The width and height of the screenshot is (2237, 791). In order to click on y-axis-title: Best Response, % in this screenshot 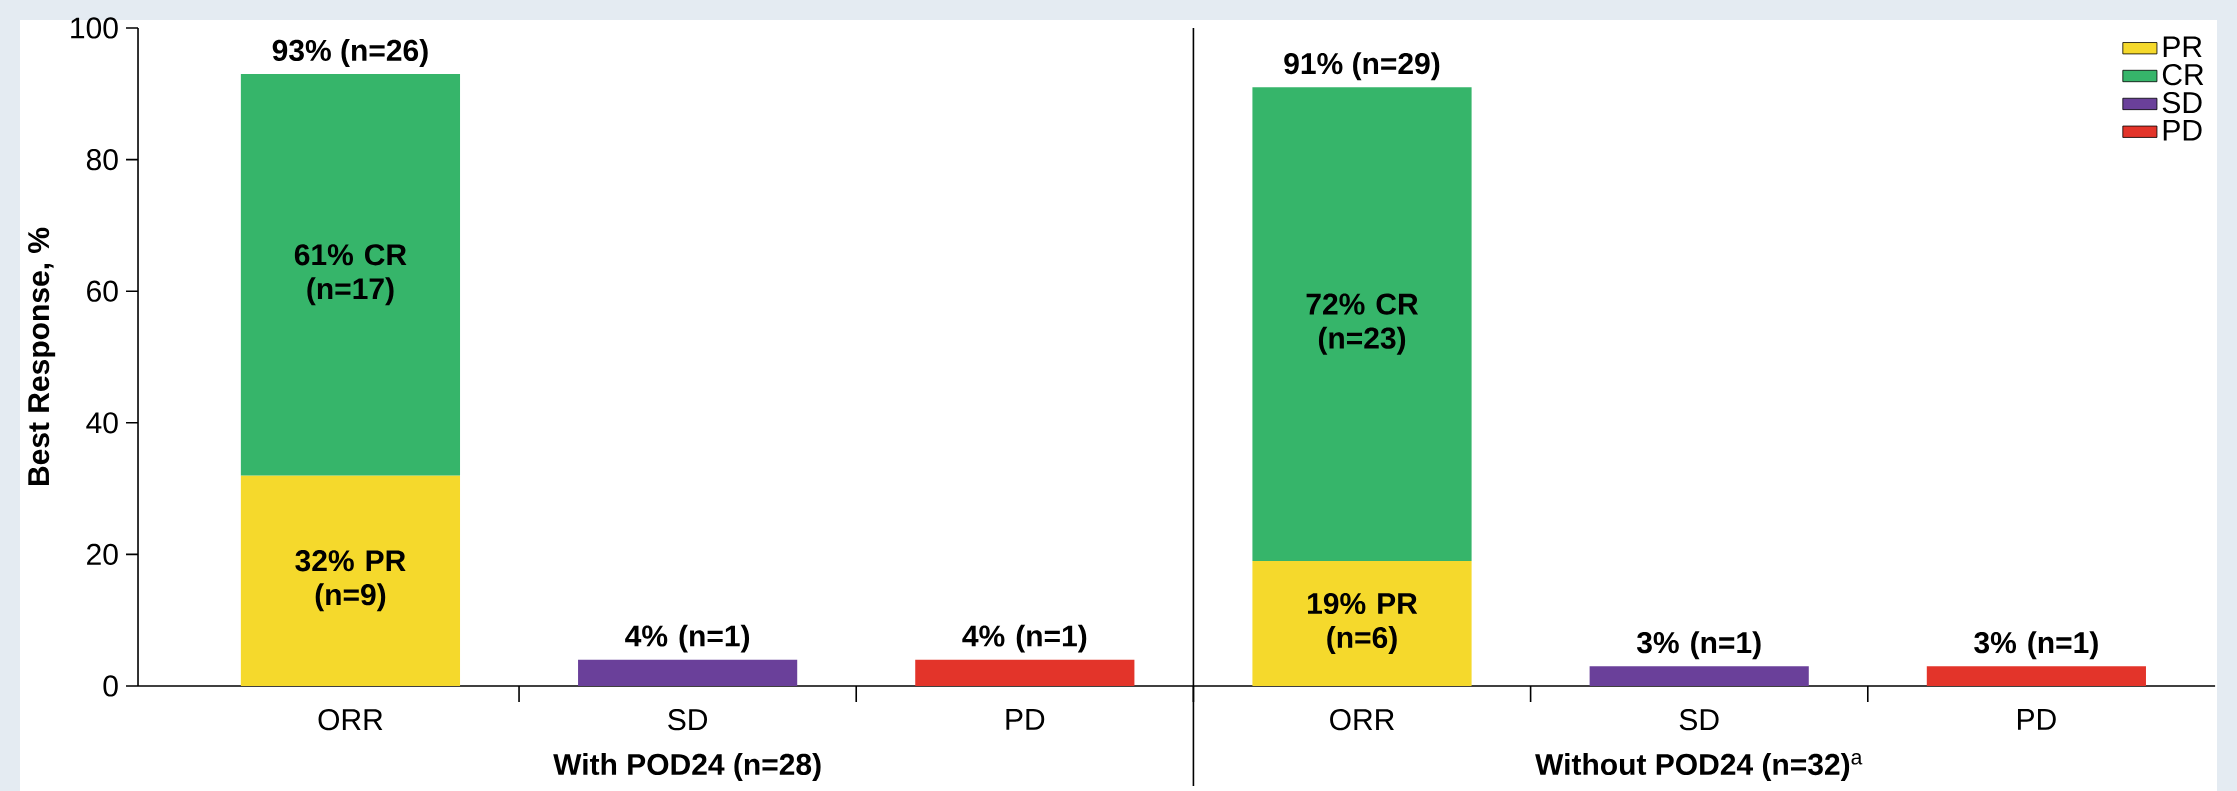, I will do `click(42, 356)`.